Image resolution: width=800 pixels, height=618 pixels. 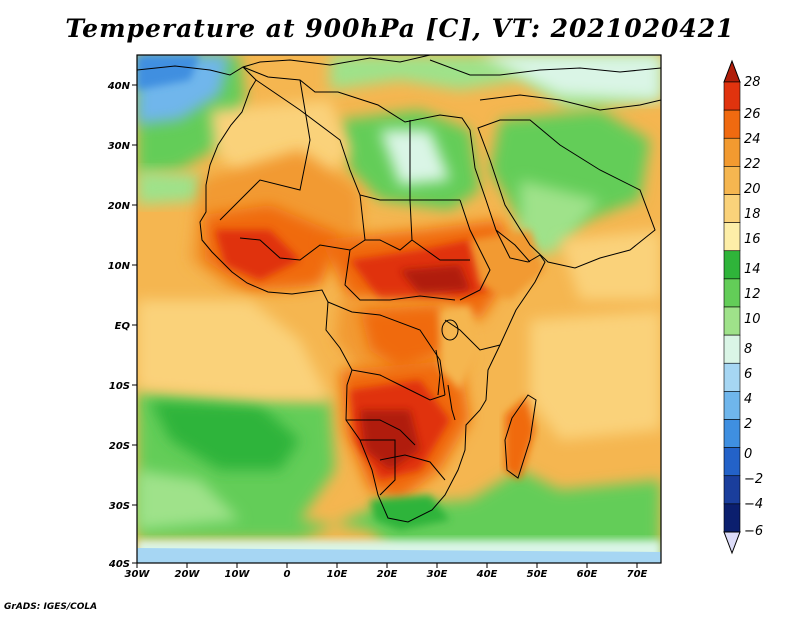 I want to click on colorbar-label: 10, so click(x=752, y=319).